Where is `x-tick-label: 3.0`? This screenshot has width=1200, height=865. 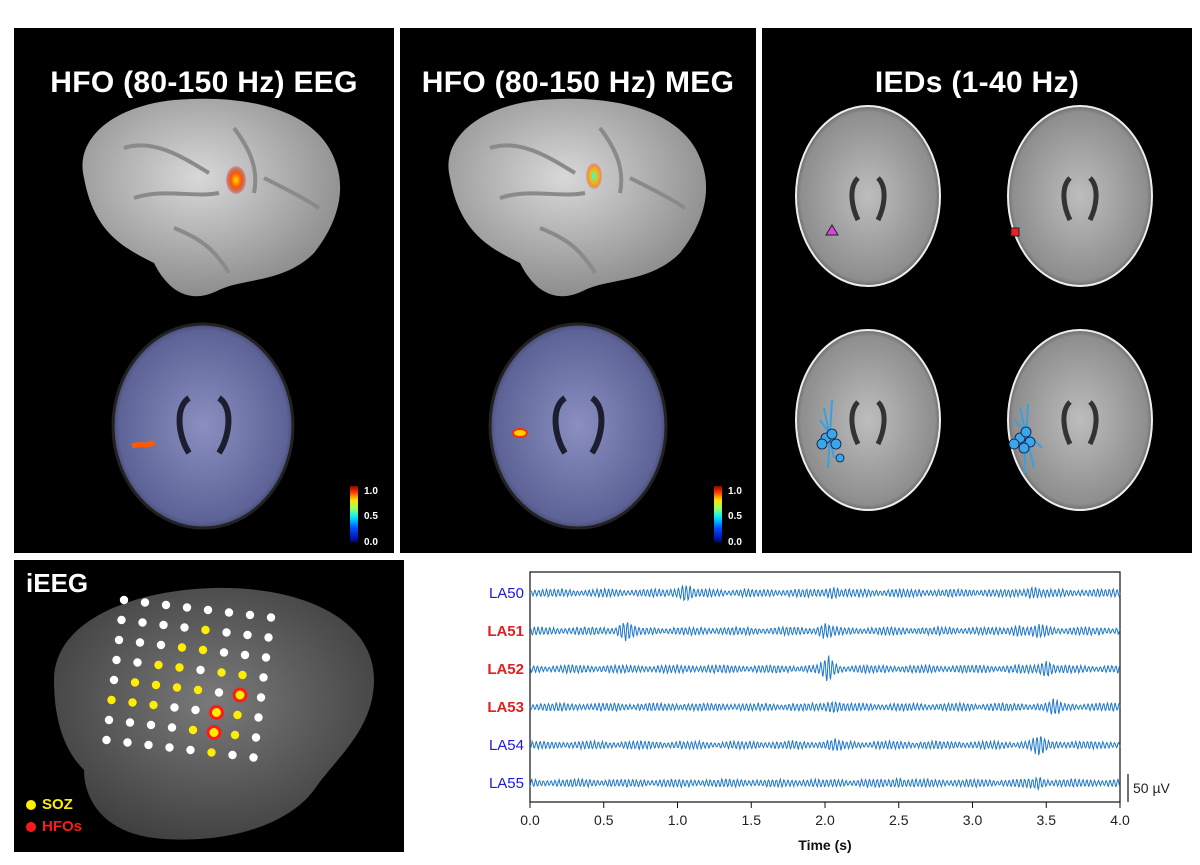
x-tick-label: 3.0 is located at coordinates (973, 820).